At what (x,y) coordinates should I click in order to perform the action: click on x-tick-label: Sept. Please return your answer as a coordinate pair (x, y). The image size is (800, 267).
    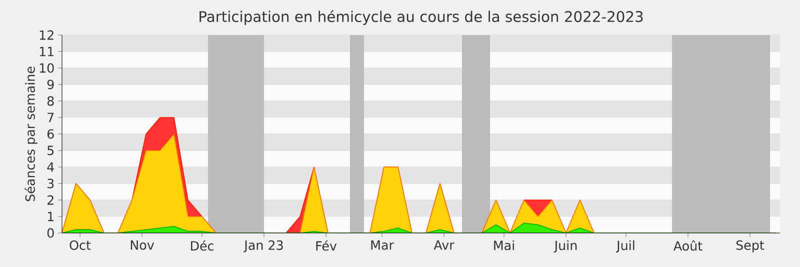
    Looking at the image, I should click on (750, 246).